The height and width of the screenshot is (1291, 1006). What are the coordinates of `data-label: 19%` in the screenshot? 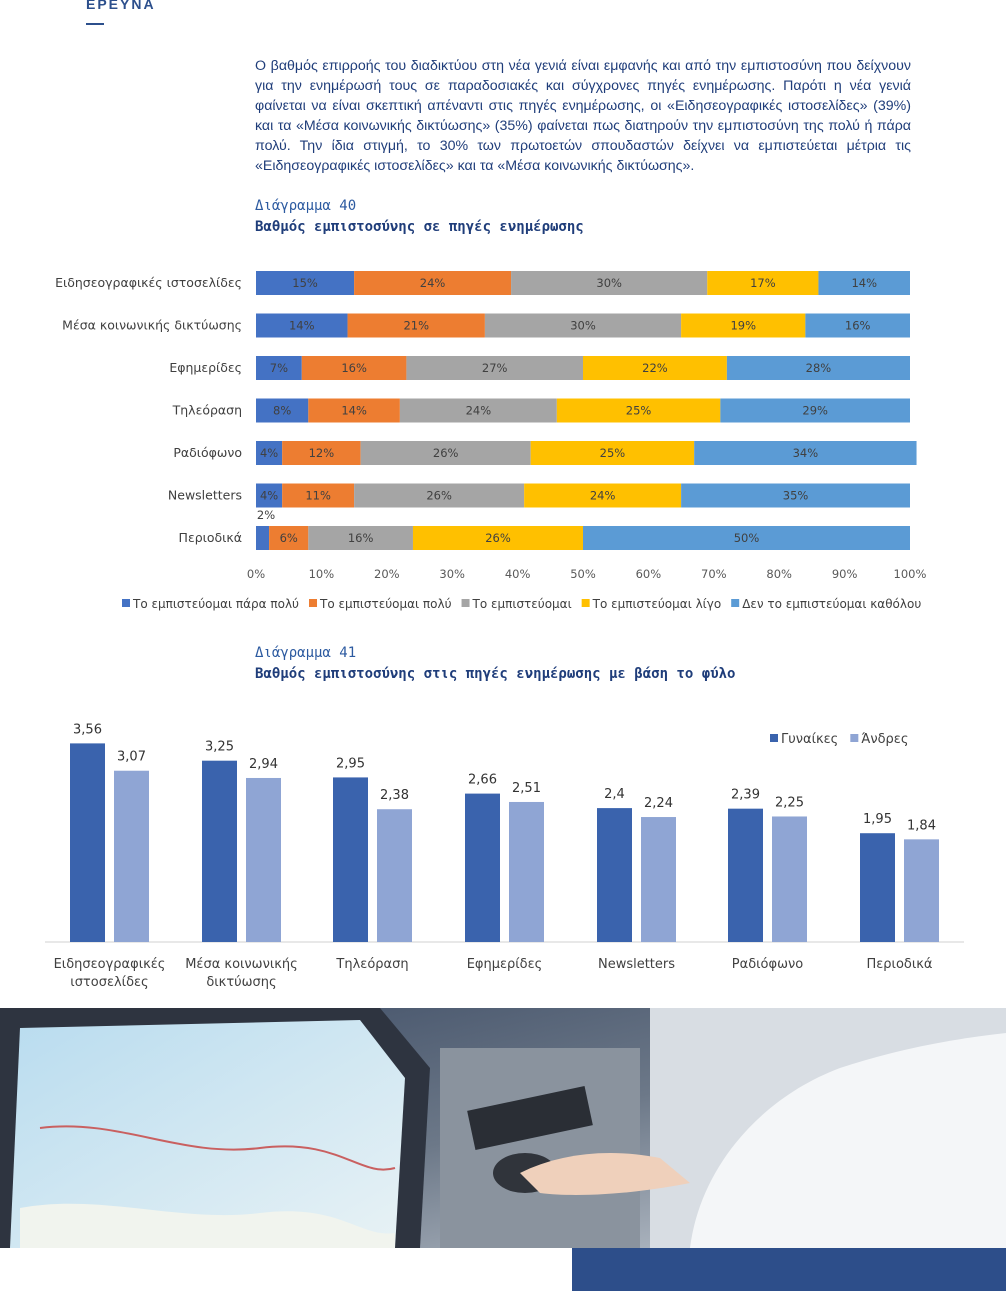 It's located at (743, 326).